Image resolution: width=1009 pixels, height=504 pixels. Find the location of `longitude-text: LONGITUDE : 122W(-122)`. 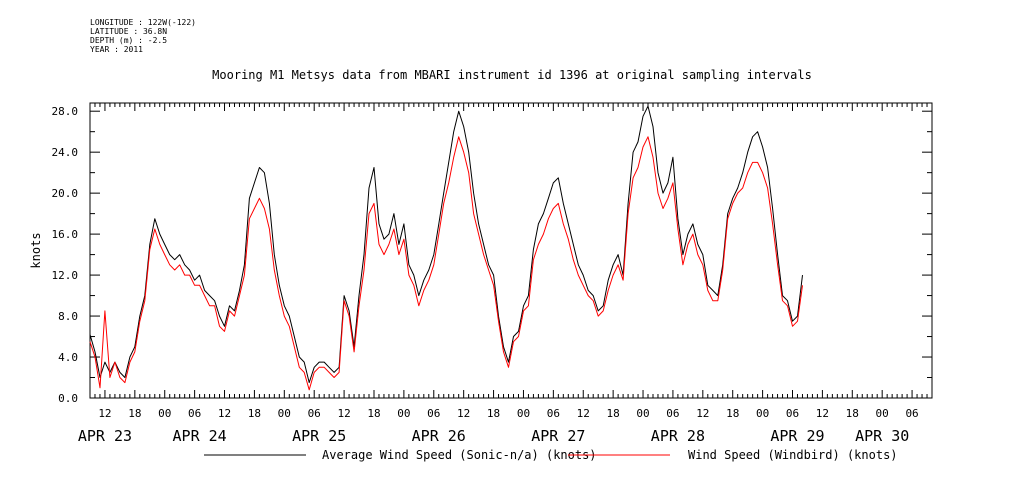

longitude-text: LONGITUDE : 122W(-122) is located at coordinates (143, 22).